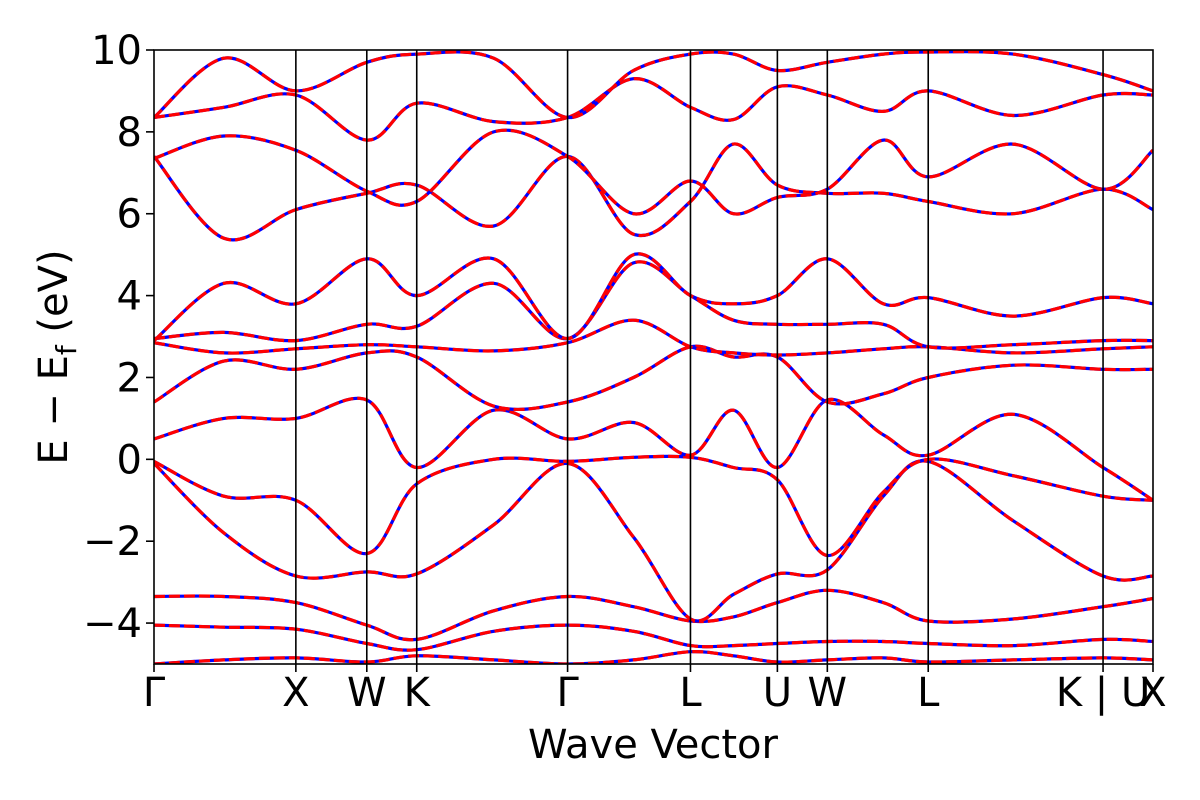  I want to click on y-tick-label: 0, so click(129, 460).